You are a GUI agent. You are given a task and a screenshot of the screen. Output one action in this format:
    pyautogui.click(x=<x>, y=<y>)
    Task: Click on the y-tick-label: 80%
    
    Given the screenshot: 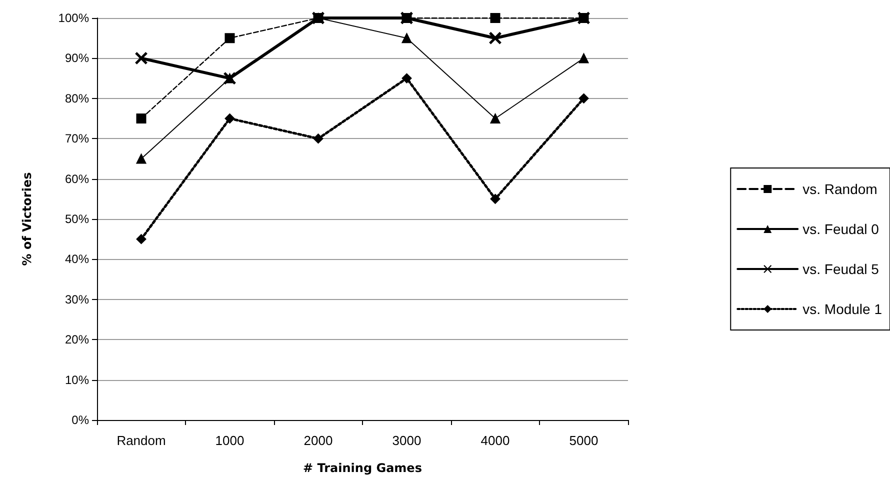 What is the action you would take?
    pyautogui.click(x=77, y=98)
    